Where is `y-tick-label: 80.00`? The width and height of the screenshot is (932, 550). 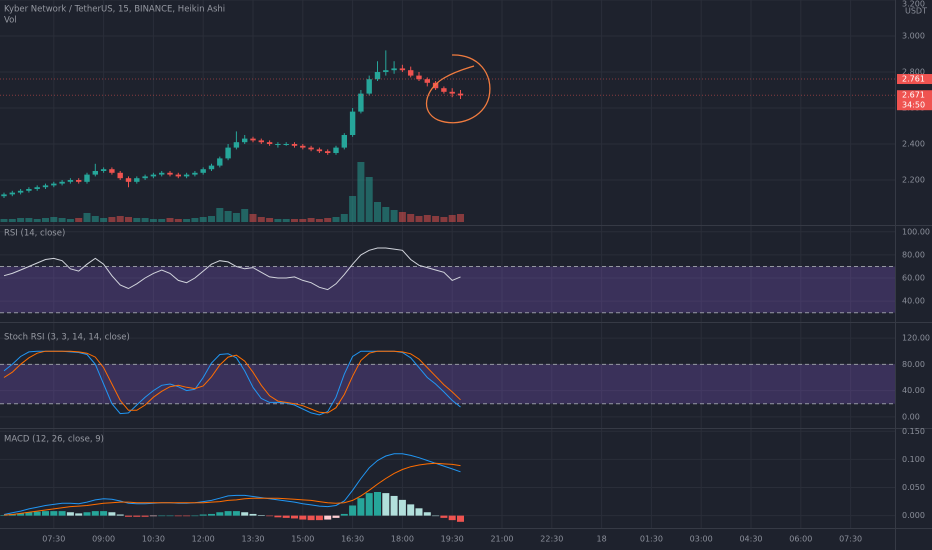 y-tick-label: 80.00 is located at coordinates (913, 254).